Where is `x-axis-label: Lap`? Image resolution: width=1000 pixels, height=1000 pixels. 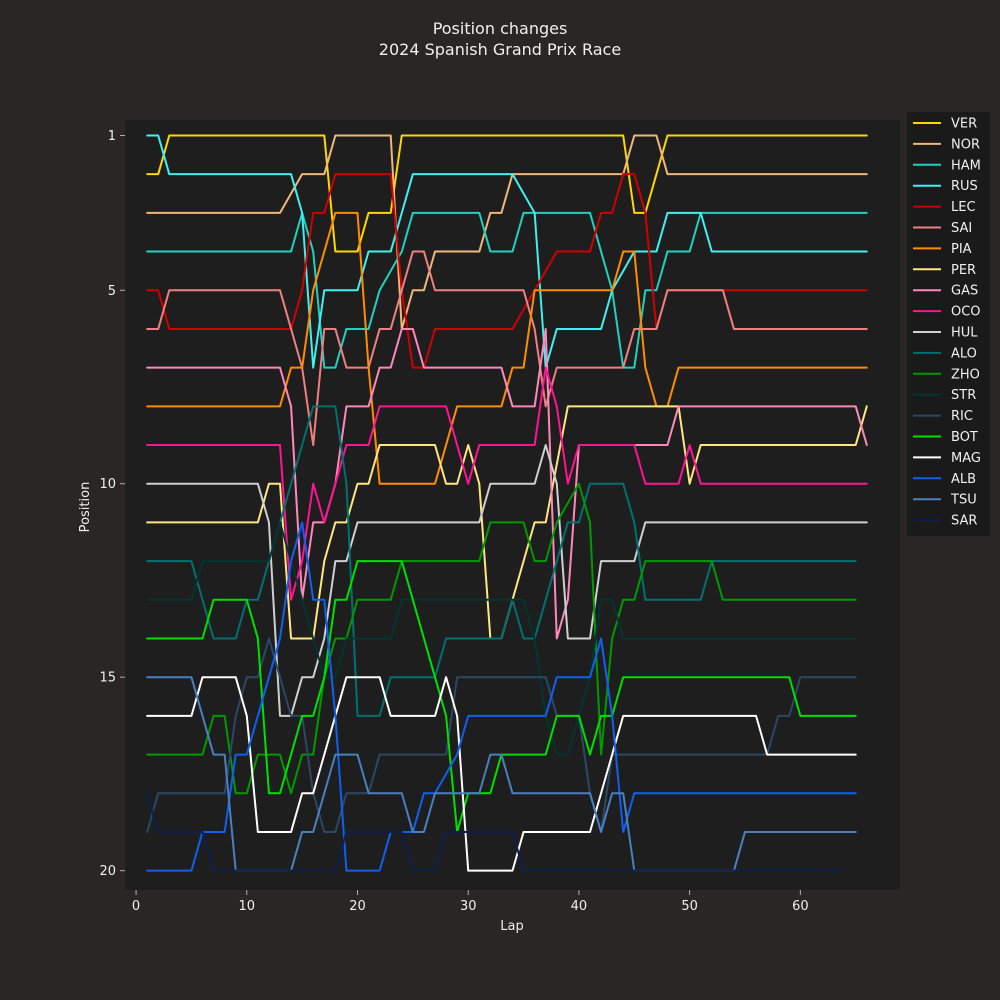
x-axis-label: Lap is located at coordinates (511, 926).